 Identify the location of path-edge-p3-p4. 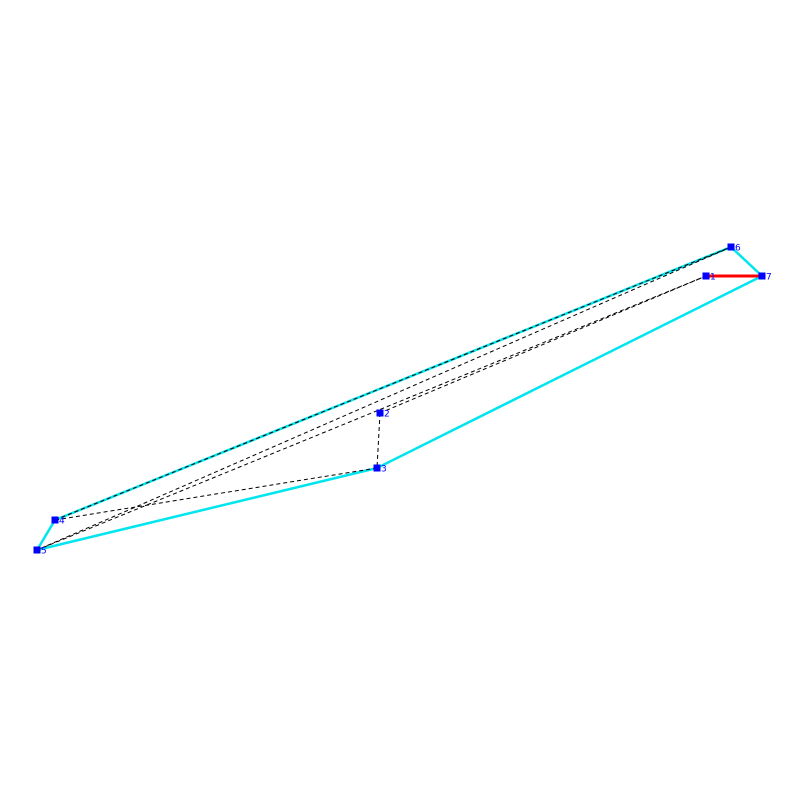
(216, 494).